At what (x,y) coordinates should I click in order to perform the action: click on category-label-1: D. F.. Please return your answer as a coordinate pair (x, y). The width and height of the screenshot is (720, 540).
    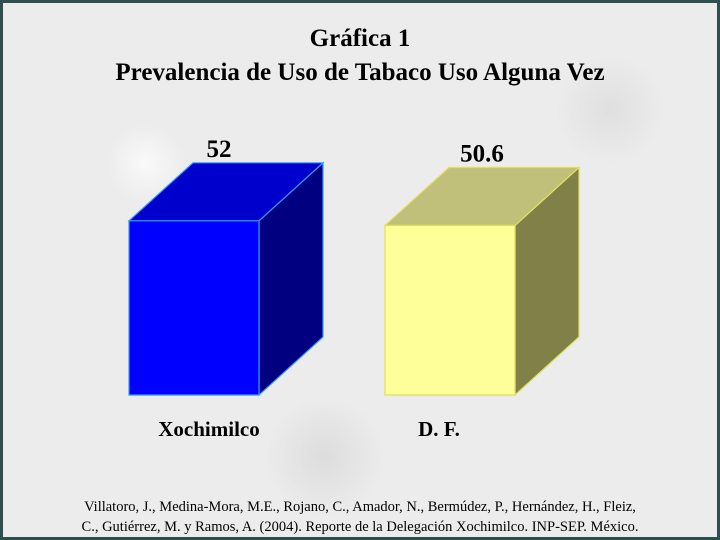
    Looking at the image, I should click on (439, 429).